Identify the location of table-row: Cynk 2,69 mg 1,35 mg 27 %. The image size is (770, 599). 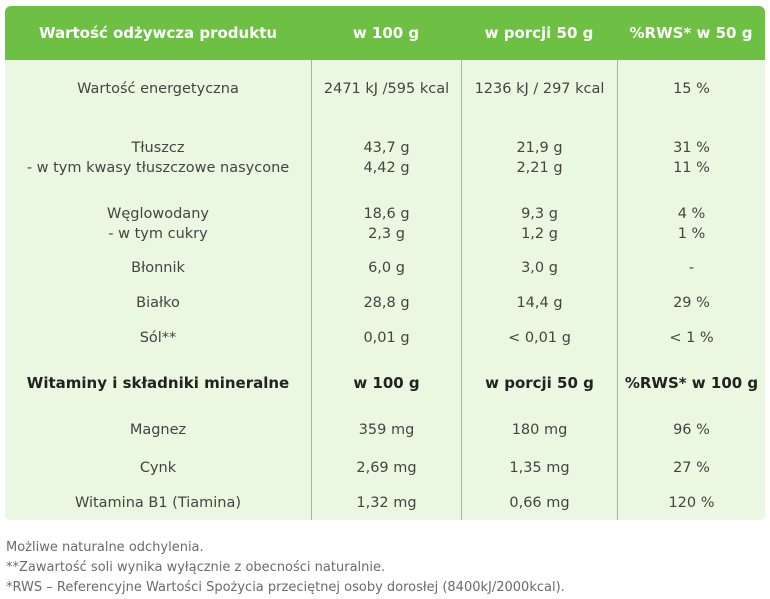
(385, 467).